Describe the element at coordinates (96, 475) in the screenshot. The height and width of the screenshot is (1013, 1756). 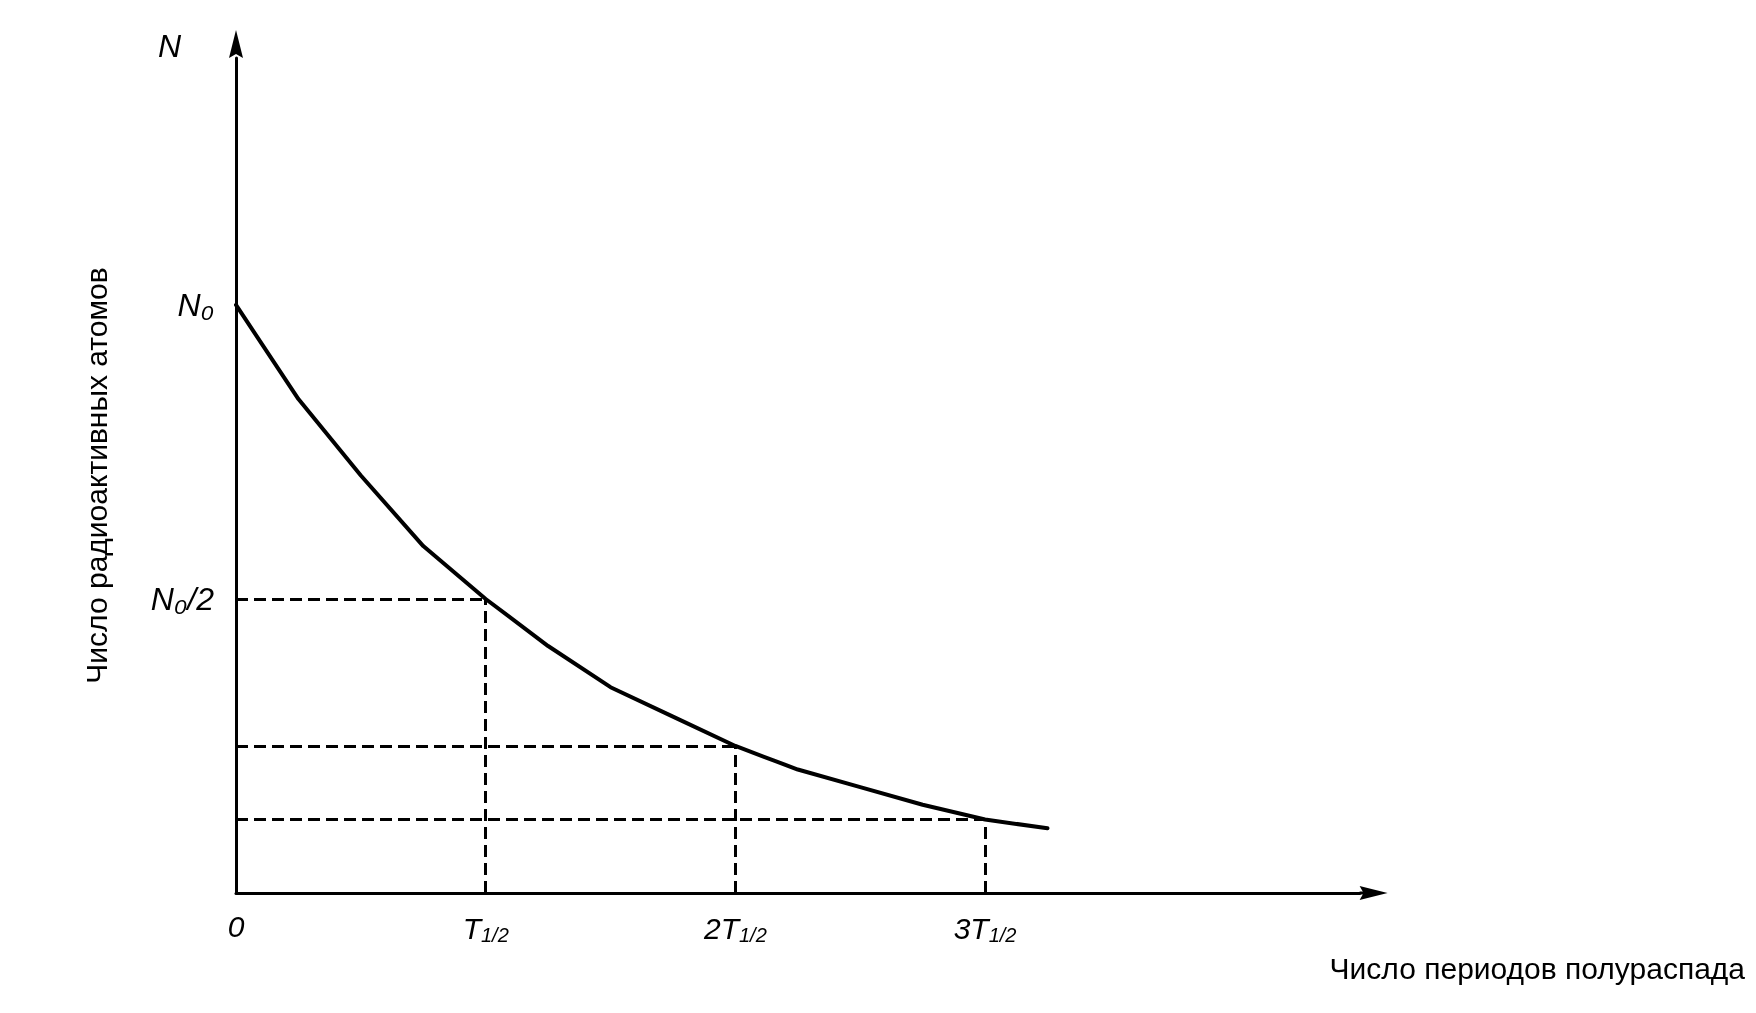
I see `y-axis-title: Число радиоактивных атомов` at that location.